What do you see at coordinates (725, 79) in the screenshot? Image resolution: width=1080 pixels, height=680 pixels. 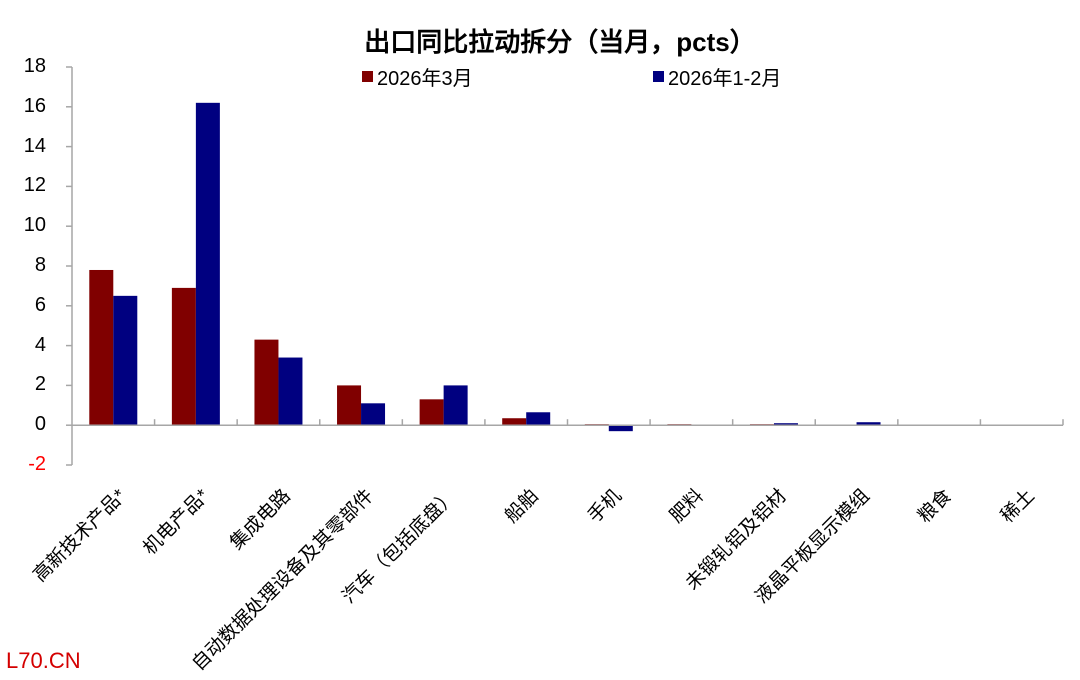 I see `legend-label-jan-feb: 2026年1-2月` at bounding box center [725, 79].